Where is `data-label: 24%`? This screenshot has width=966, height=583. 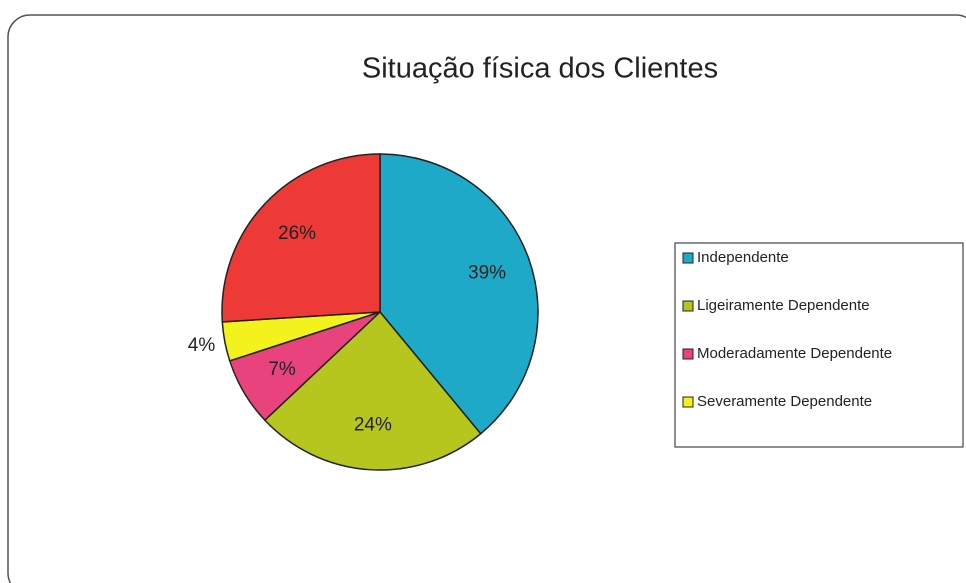
data-label: 24% is located at coordinates (373, 425).